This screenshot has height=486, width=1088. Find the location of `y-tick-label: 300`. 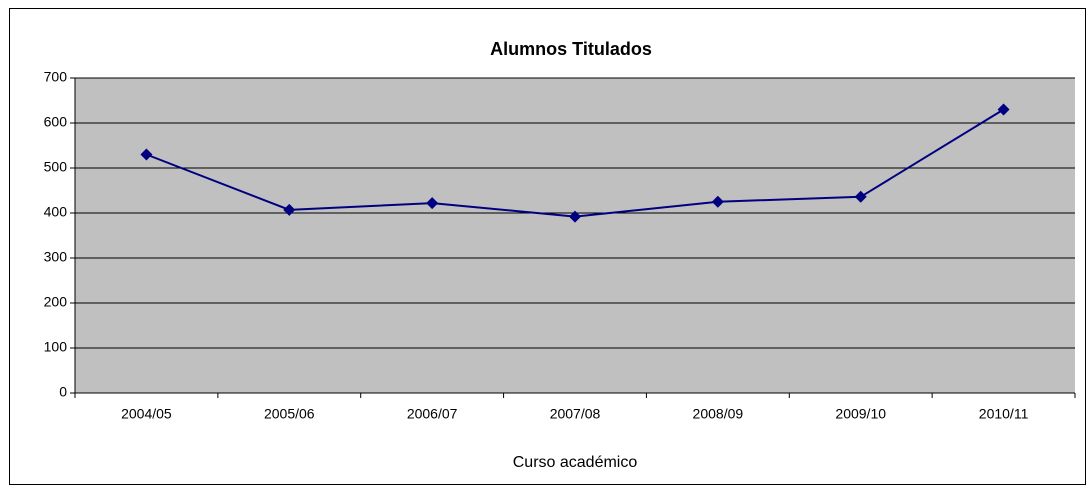

y-tick-label: 300 is located at coordinates (56, 257).